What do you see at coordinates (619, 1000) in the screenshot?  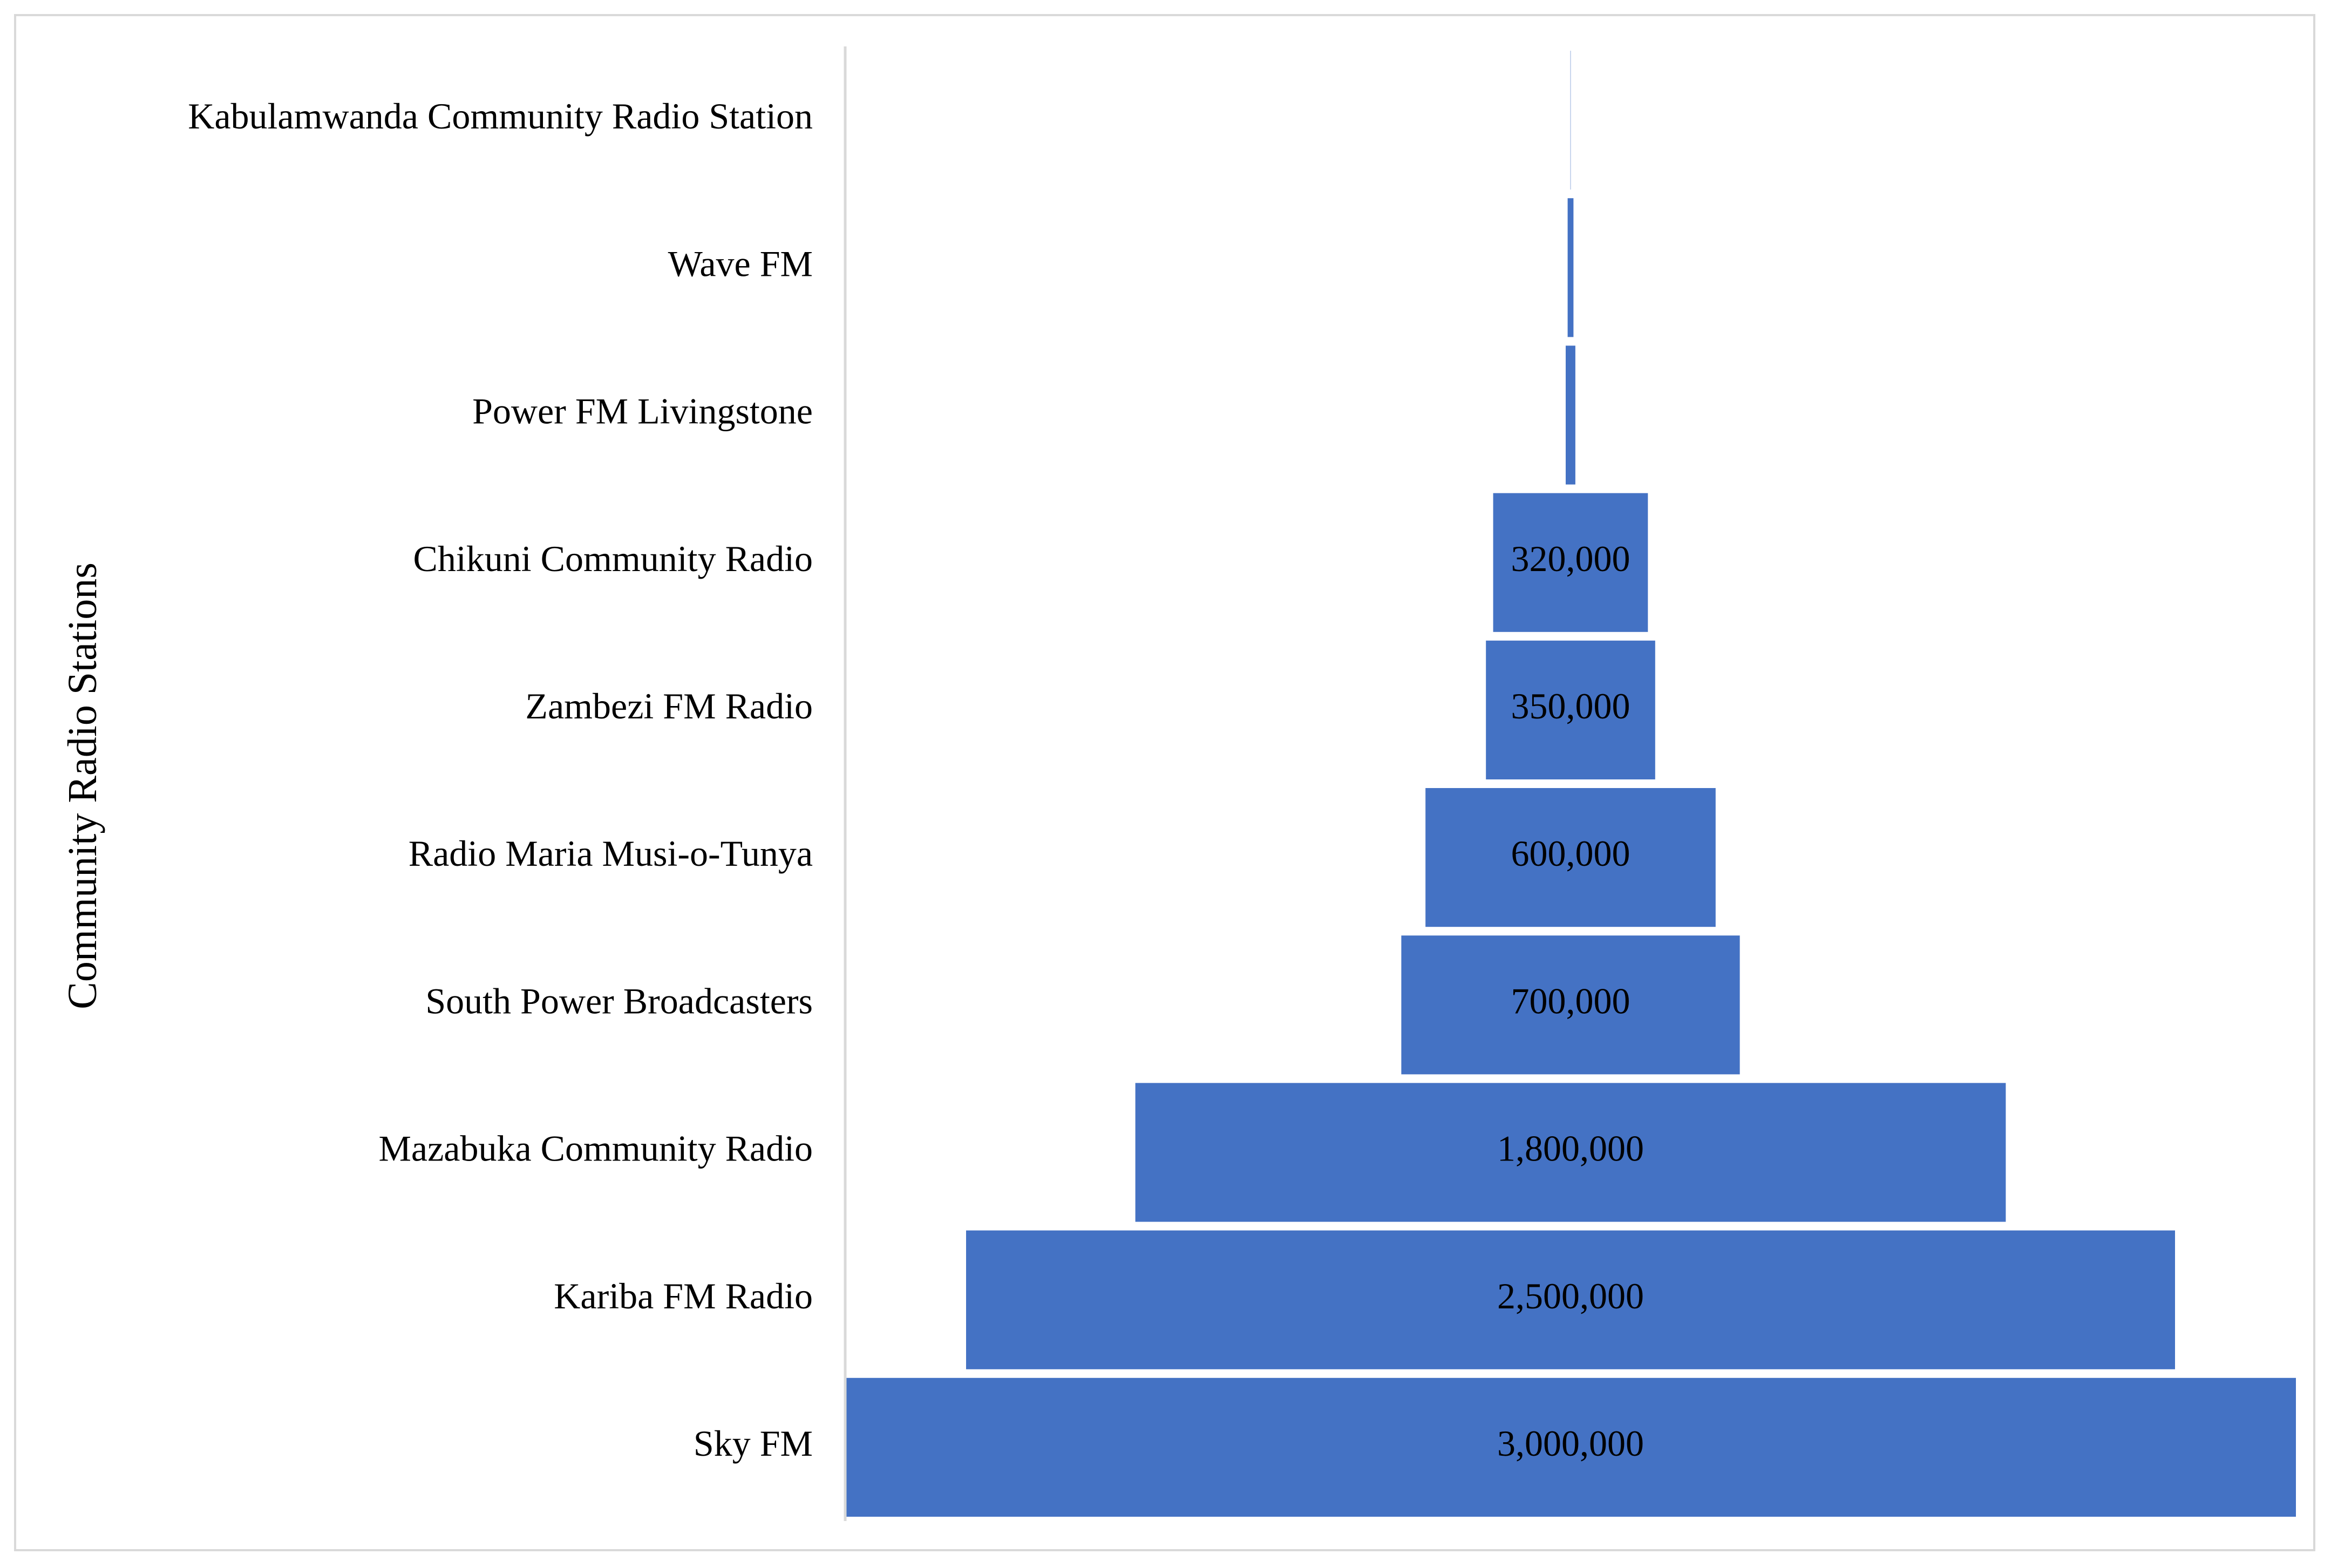 I see `category-label: South Power Broadcasters` at bounding box center [619, 1000].